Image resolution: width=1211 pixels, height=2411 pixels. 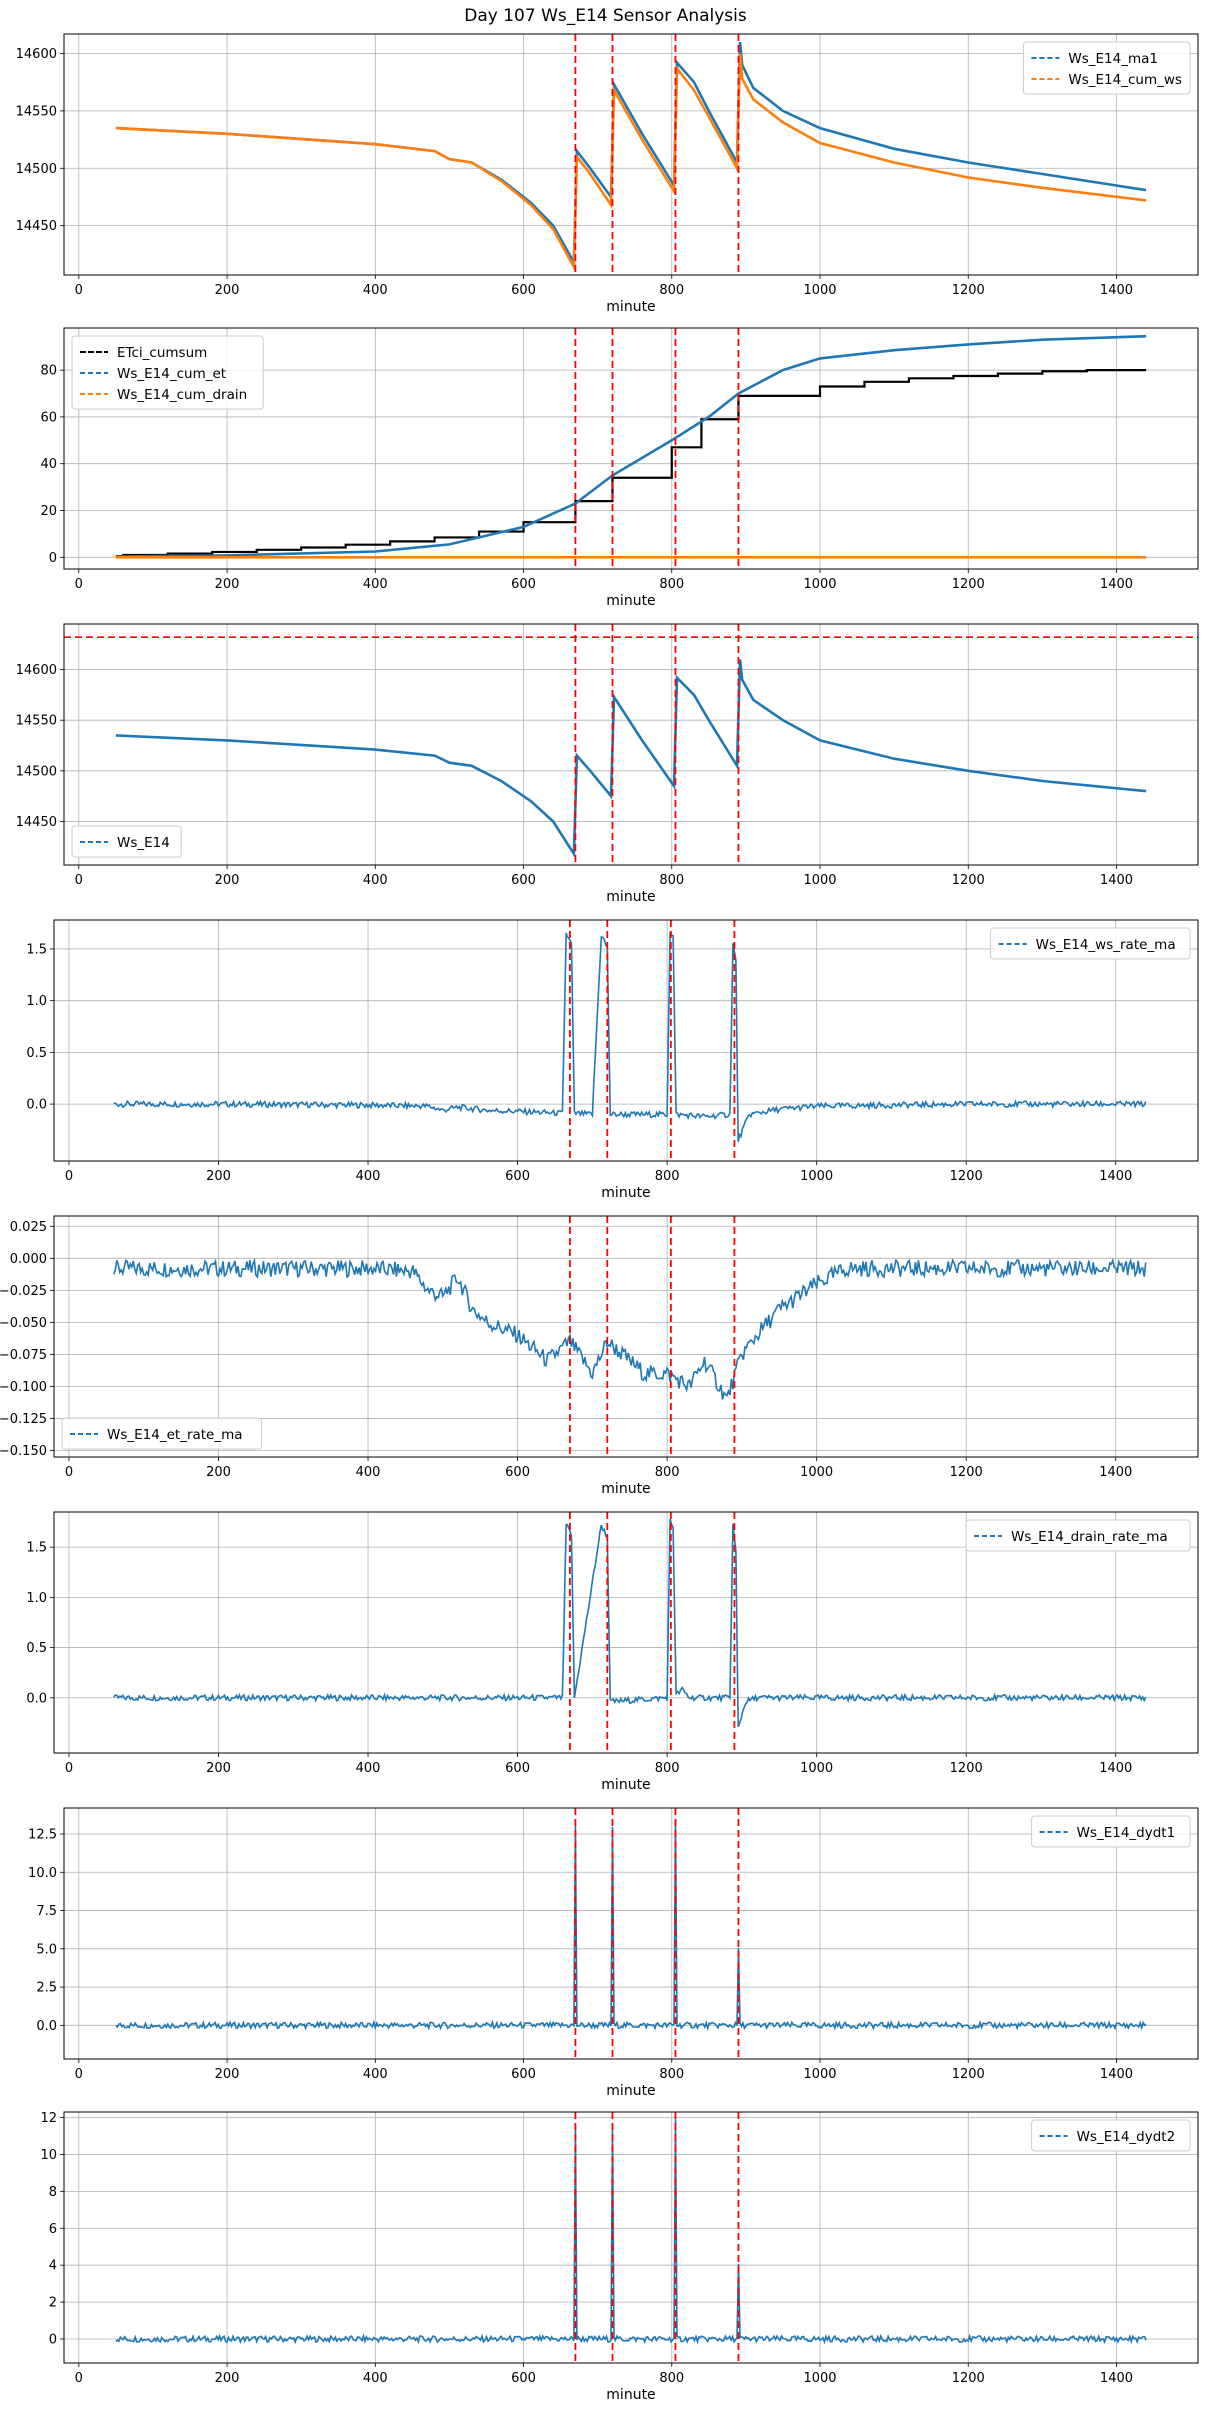 I want to click on legend-label: Ws_E14_cum_drain, so click(x=182, y=395).